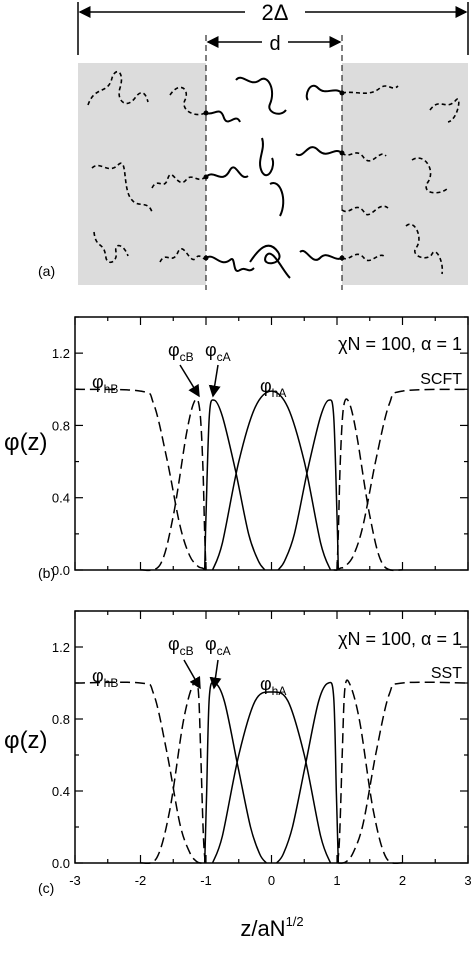 This screenshot has height=953, width=474. Describe the element at coordinates (141, 880) in the screenshot. I see `xtick-label: -2` at that location.